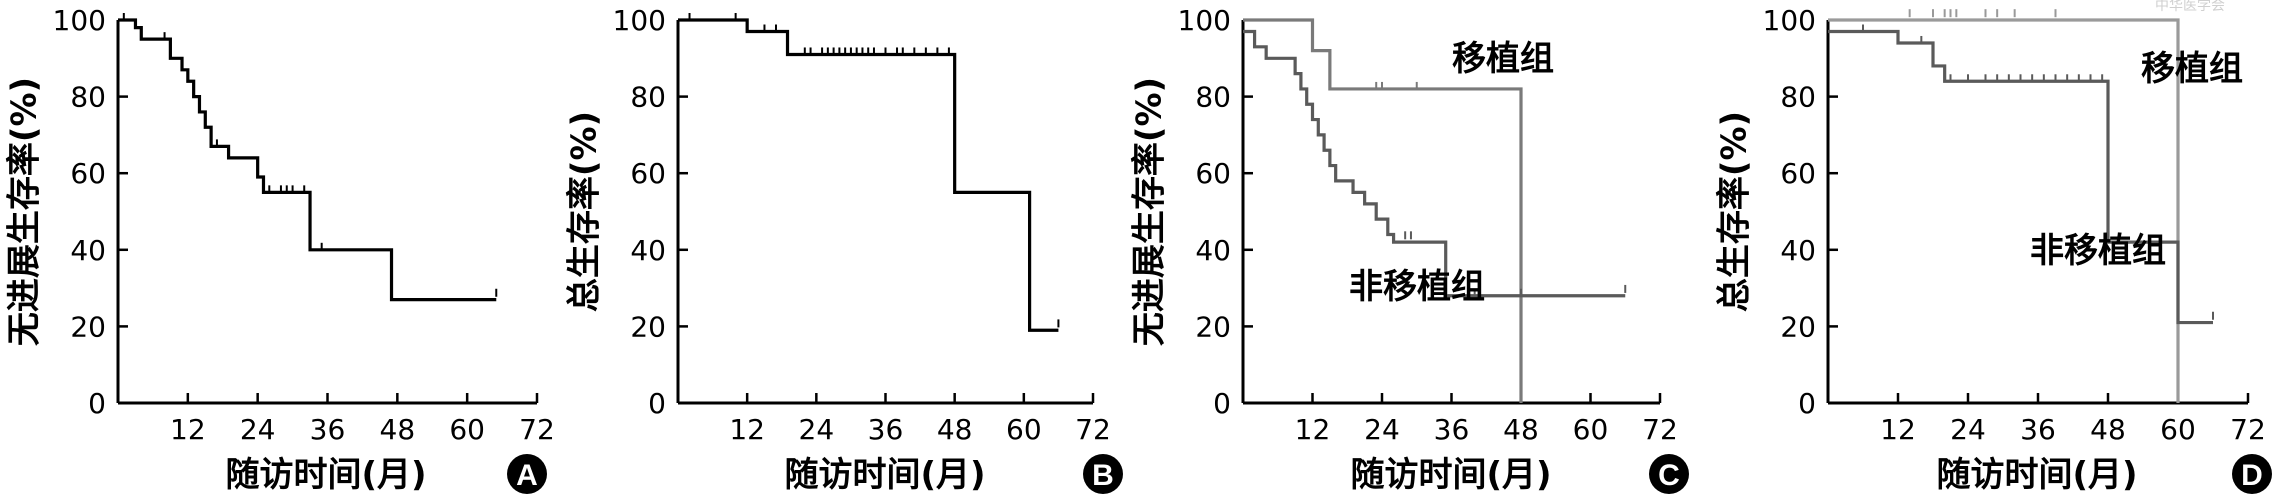 The width and height of the screenshot is (2274, 501). I want to click on panel-badge-letter: C, so click(1669, 475).